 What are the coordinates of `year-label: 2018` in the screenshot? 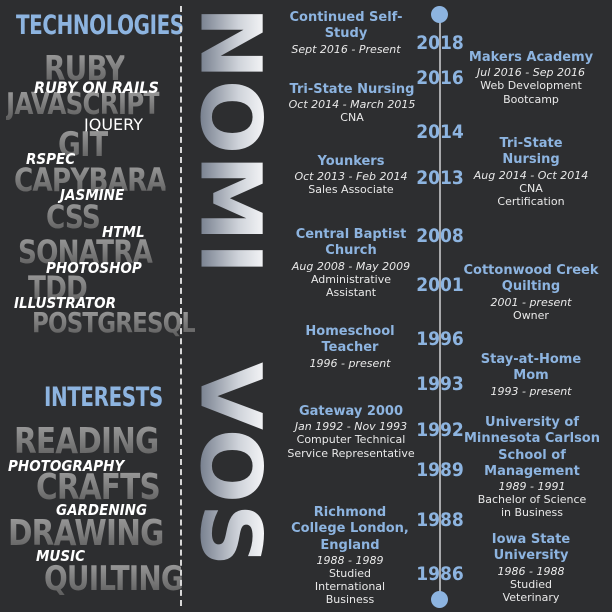 It's located at (440, 43).